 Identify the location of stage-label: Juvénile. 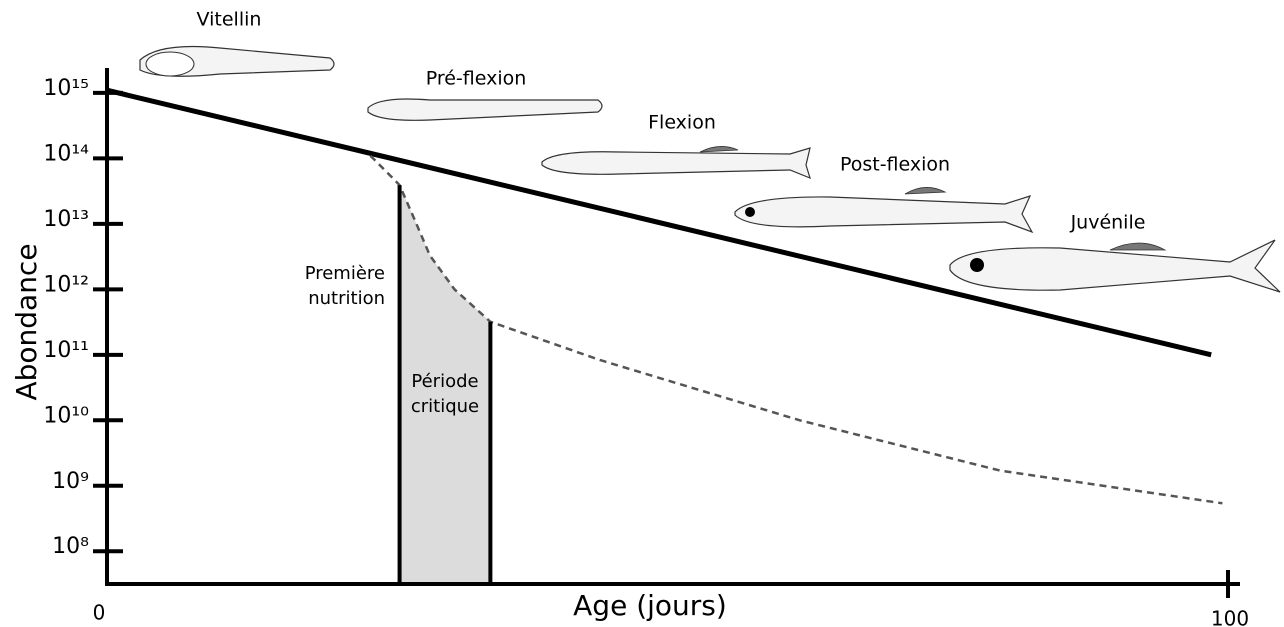
(1108, 223).